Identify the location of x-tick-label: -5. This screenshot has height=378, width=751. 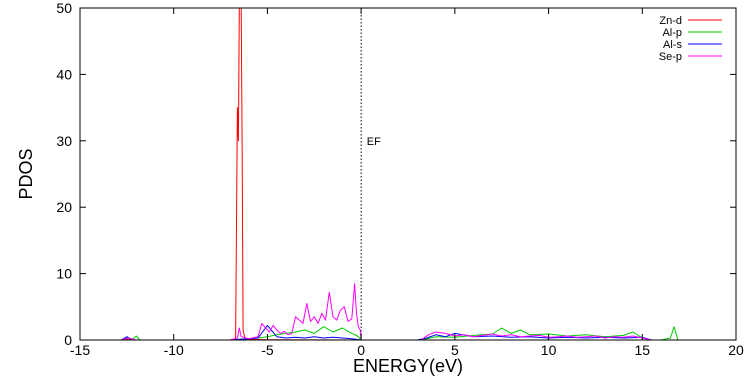
(267, 350).